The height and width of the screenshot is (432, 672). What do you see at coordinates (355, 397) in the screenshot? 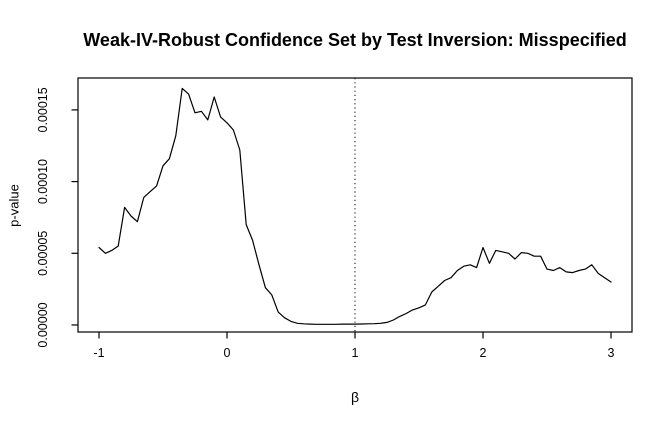
I see `x-axis-label: β` at bounding box center [355, 397].